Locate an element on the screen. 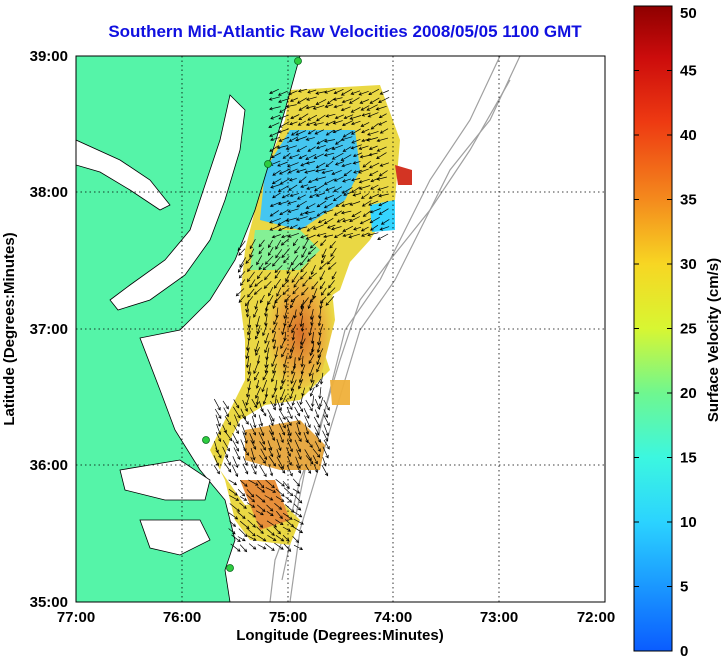 This screenshot has width=724, height=659. x-axis-label: Longitude (Degrees:Minutes) is located at coordinates (340, 635).